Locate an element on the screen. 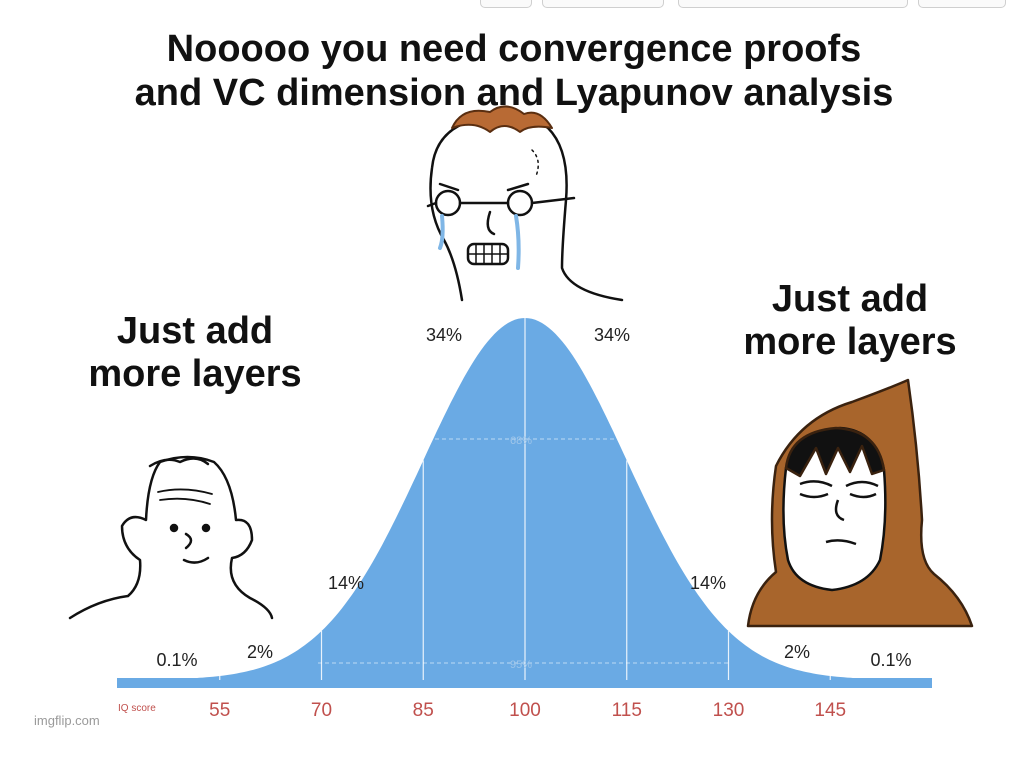  x-tick-label: 100 is located at coordinates (525, 710).